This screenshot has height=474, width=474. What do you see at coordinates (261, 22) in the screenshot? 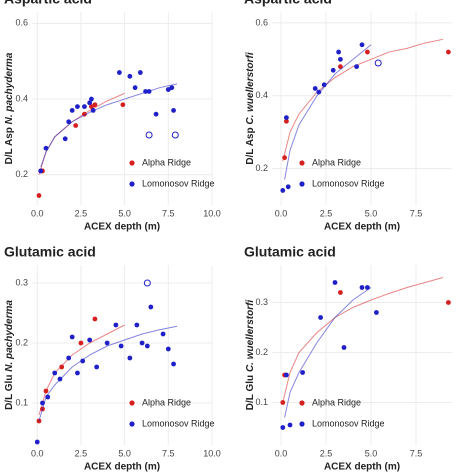
I see `y-tick-label: 0.6` at bounding box center [261, 22].